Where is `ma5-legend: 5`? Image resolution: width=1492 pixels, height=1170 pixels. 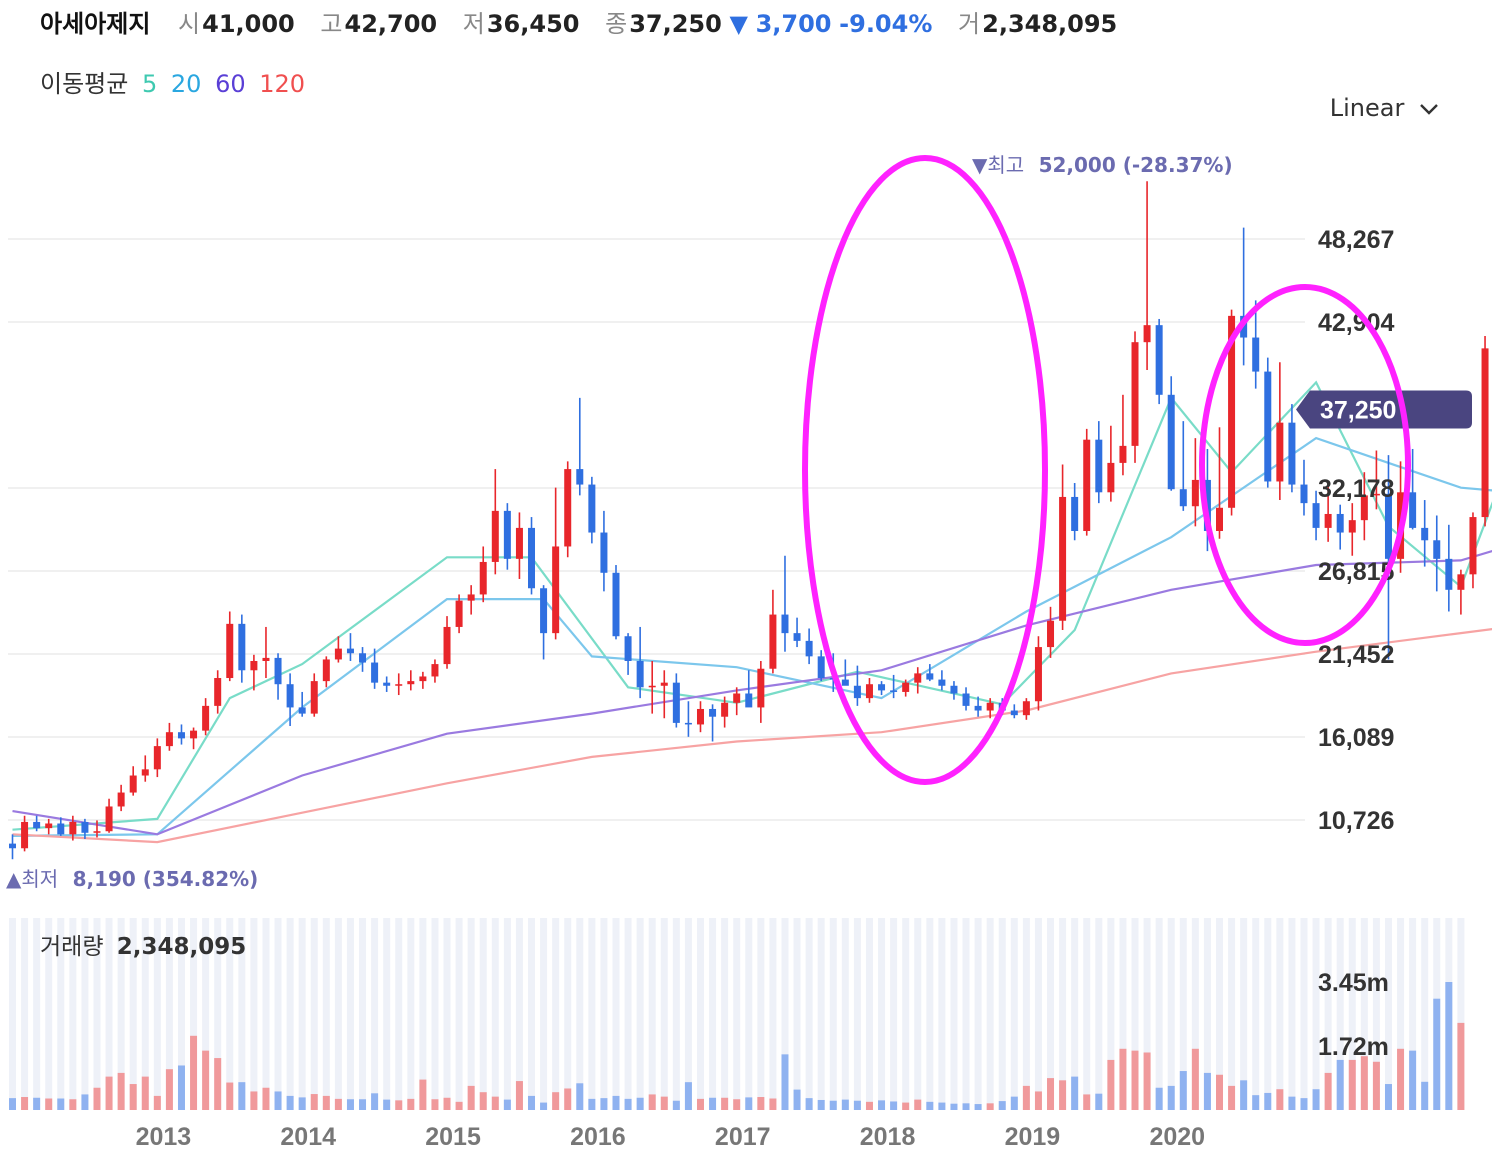 ma5-legend: 5 is located at coordinates (149, 84).